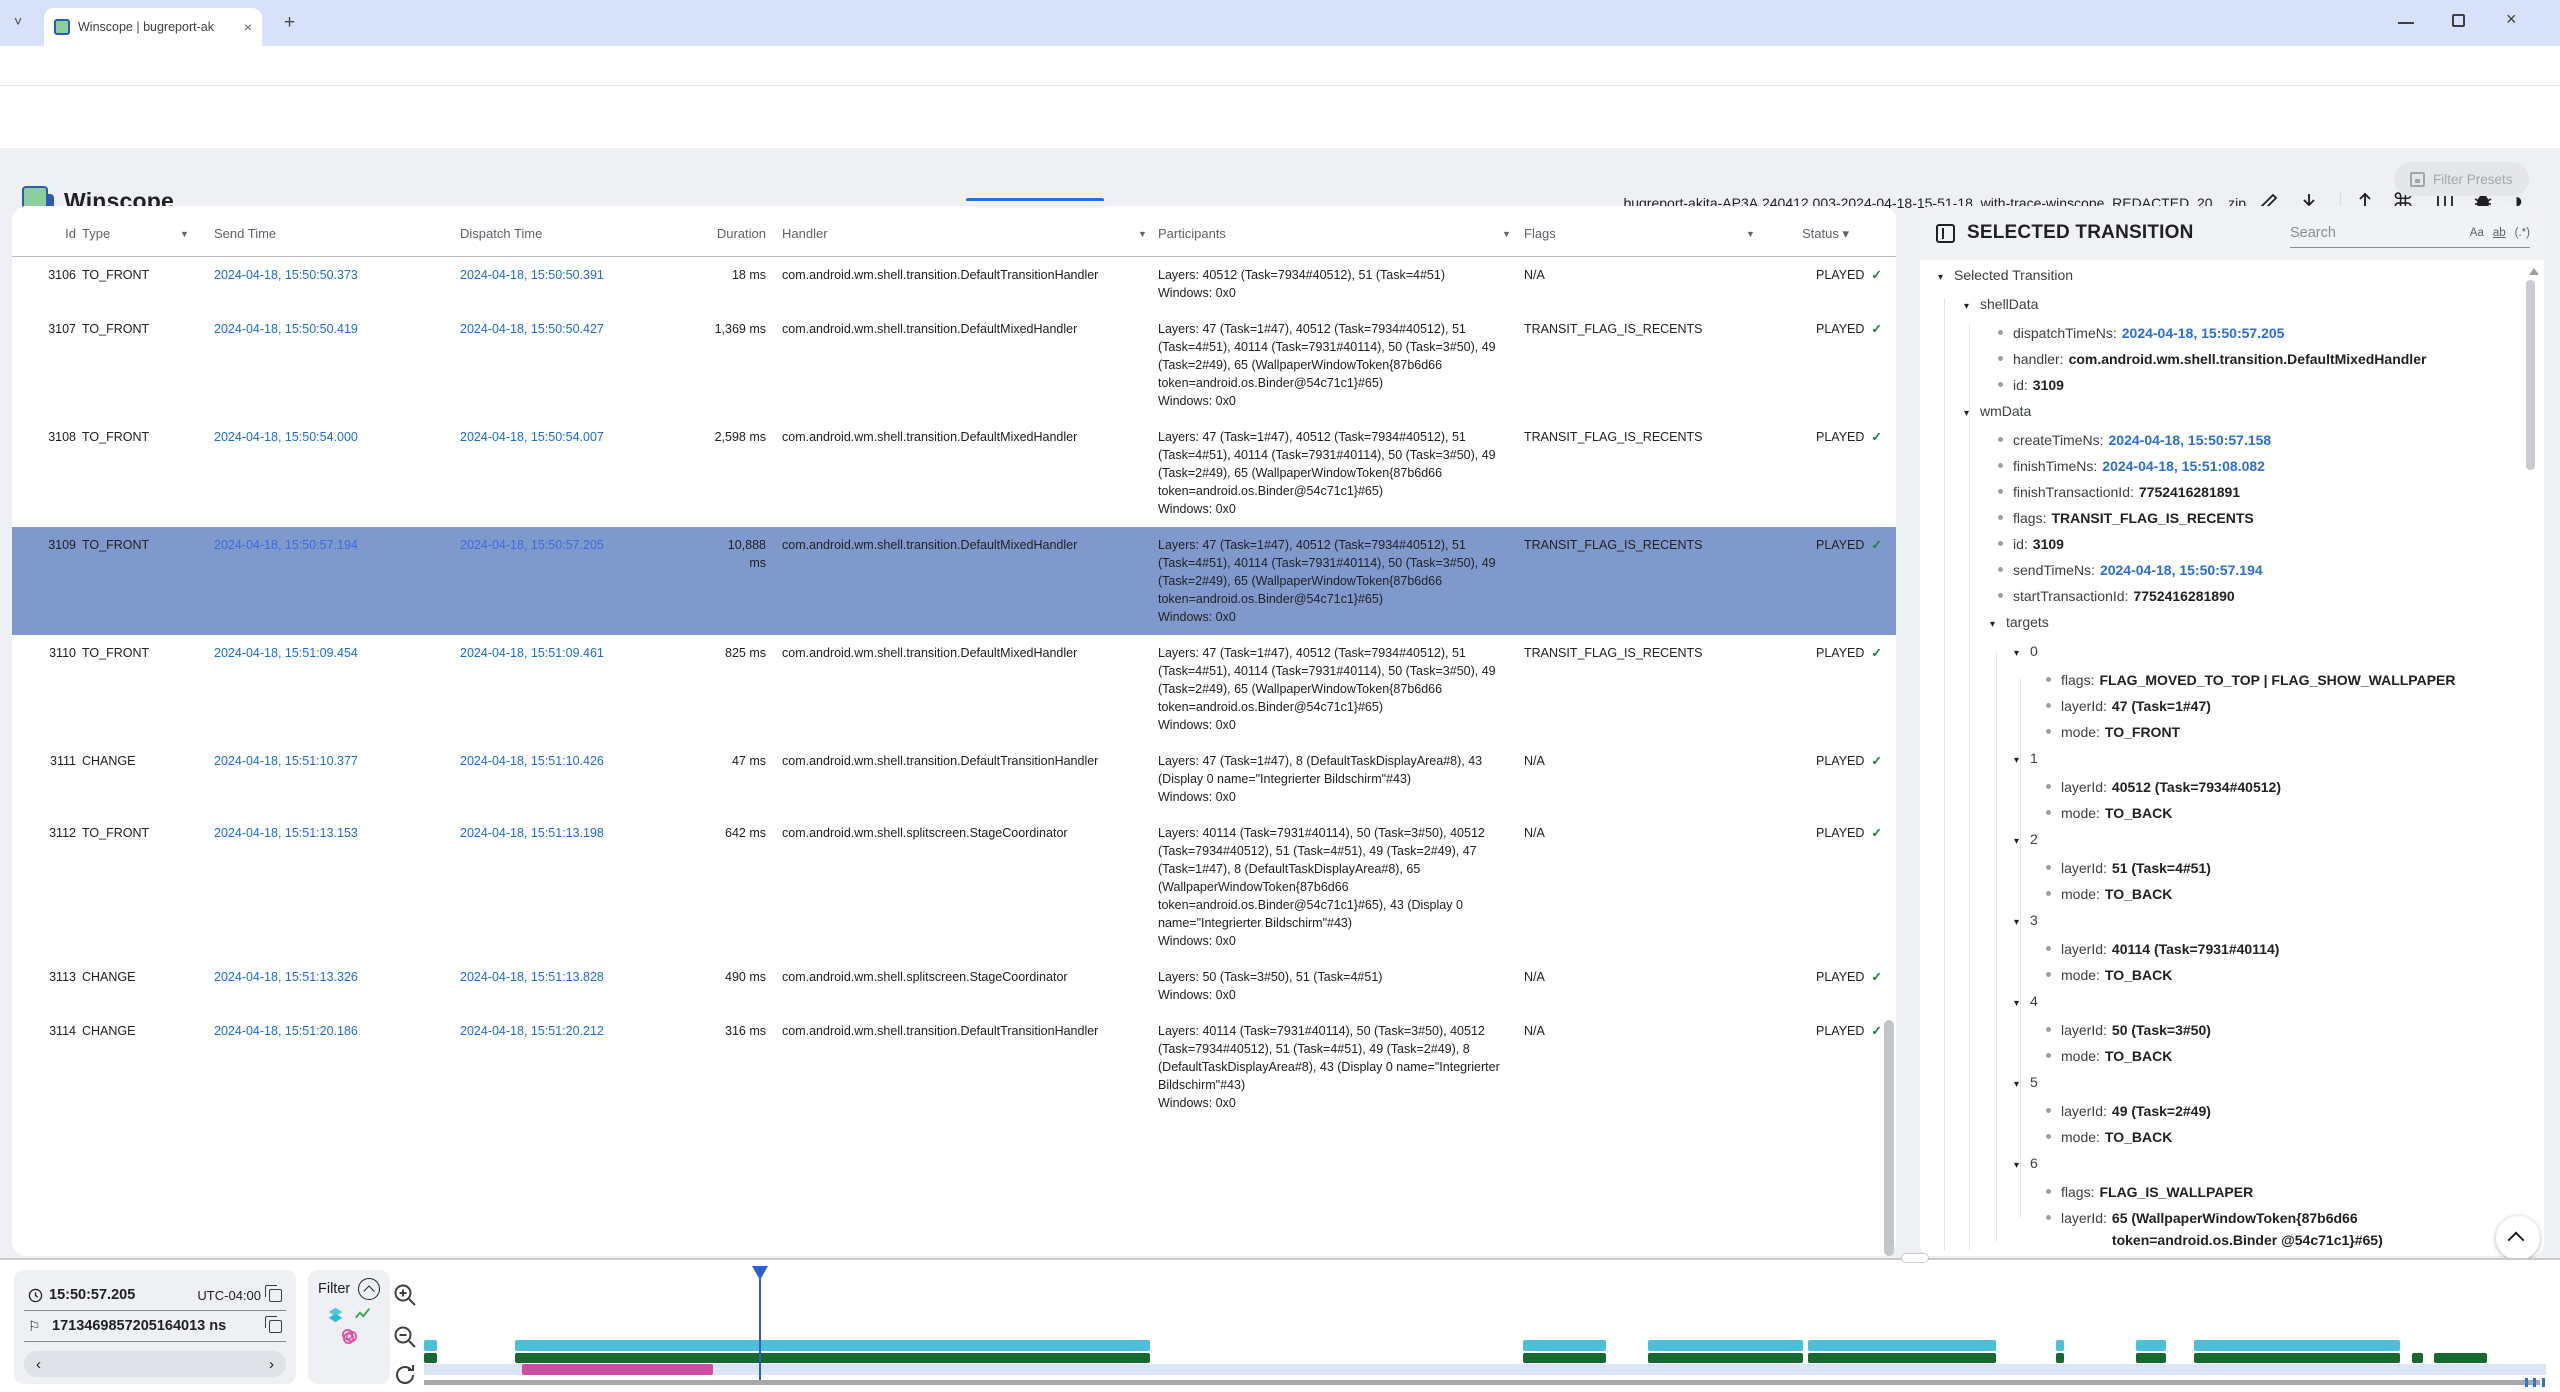 The width and height of the screenshot is (2560, 1392). What do you see at coordinates (155, 1295) in the screenshot?
I see `human-time-field: 15:50:57.205 UTC-04:00` at bounding box center [155, 1295].